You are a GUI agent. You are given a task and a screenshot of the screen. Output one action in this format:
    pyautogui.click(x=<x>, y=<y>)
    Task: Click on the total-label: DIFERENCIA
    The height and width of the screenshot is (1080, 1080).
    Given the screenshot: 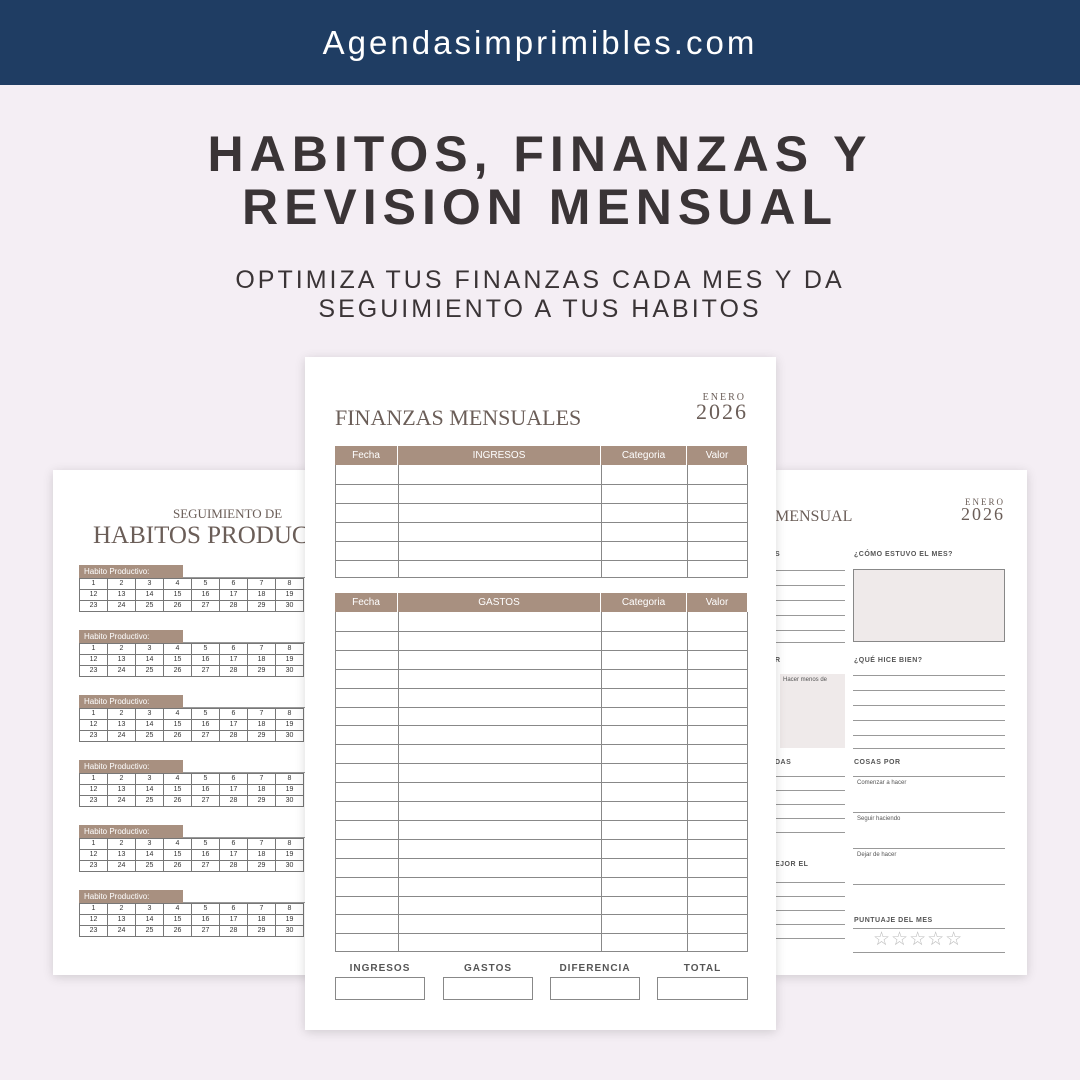 What is the action you would take?
    pyautogui.click(x=595, y=968)
    